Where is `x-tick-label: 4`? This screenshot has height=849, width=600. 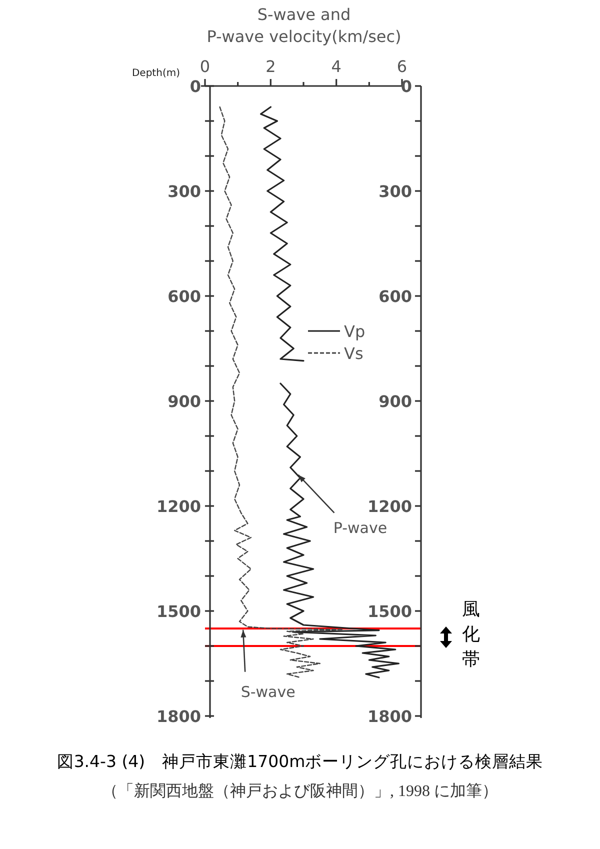 x-tick-label: 4 is located at coordinates (336, 66).